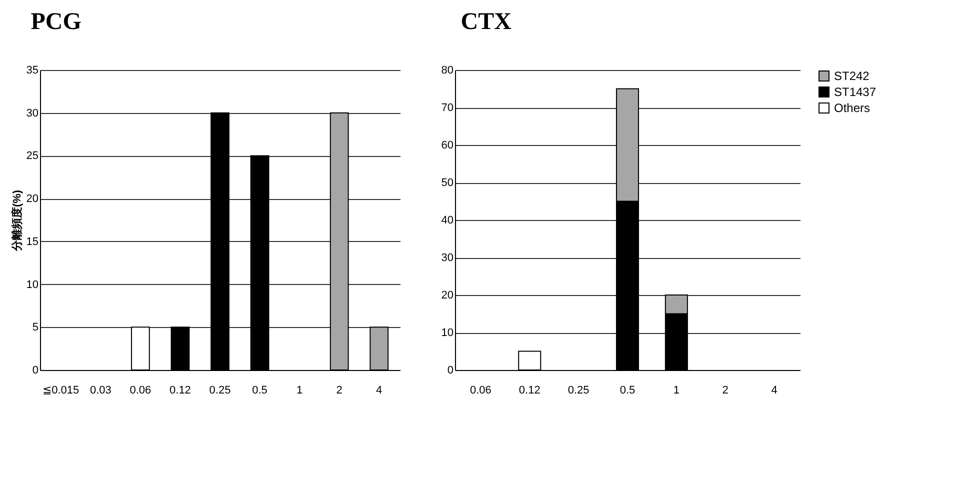 The height and width of the screenshot is (495, 967). What do you see at coordinates (32, 242) in the screenshot?
I see `y-tick-label: 15` at bounding box center [32, 242].